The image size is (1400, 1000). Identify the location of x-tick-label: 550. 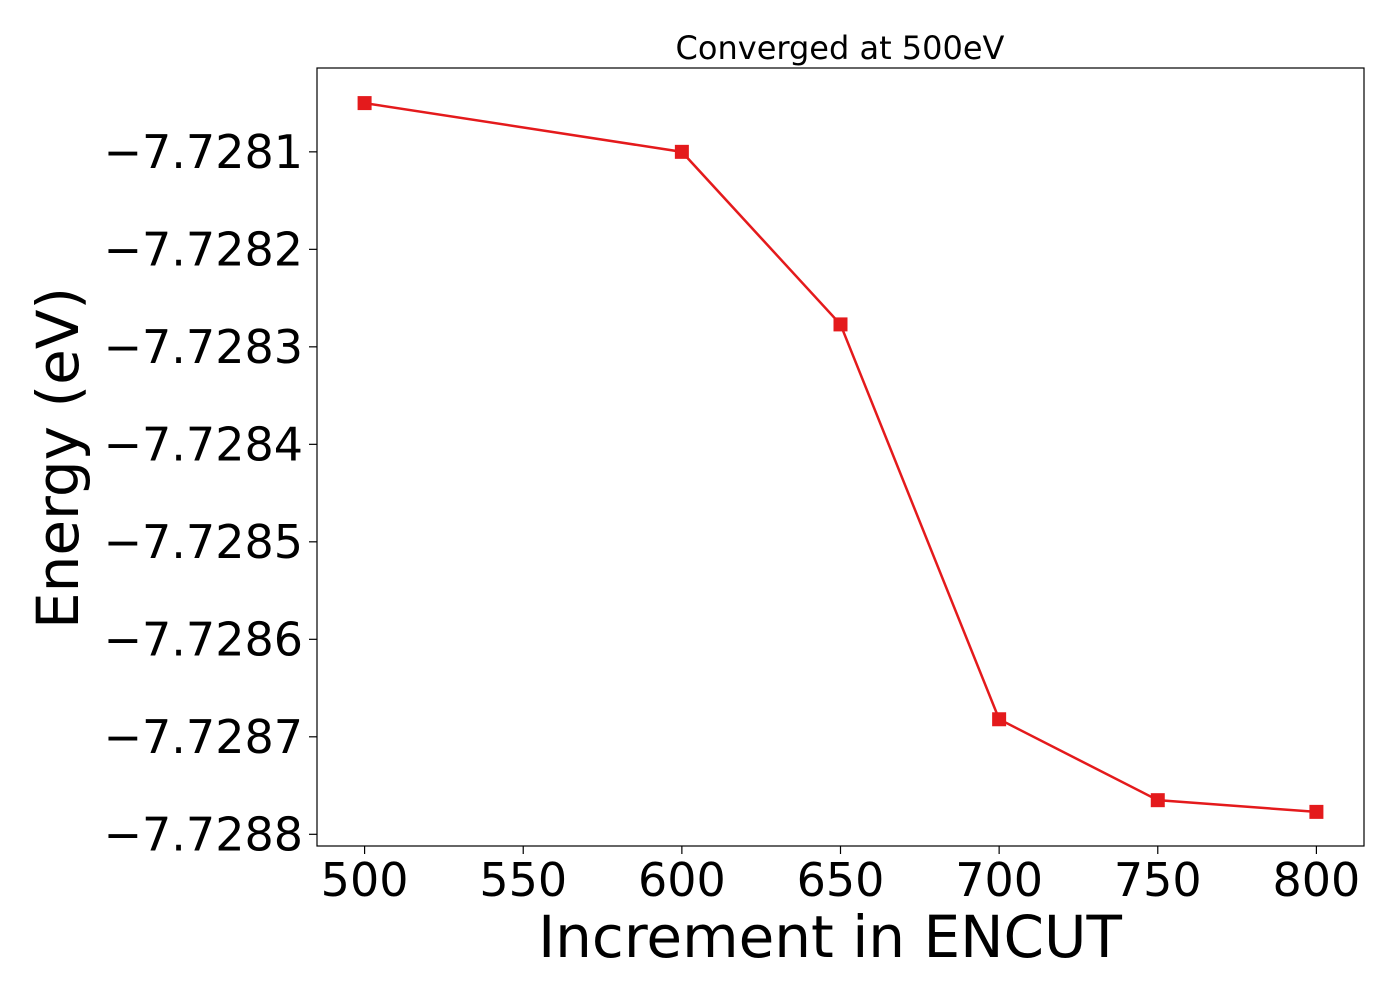
(523, 880).